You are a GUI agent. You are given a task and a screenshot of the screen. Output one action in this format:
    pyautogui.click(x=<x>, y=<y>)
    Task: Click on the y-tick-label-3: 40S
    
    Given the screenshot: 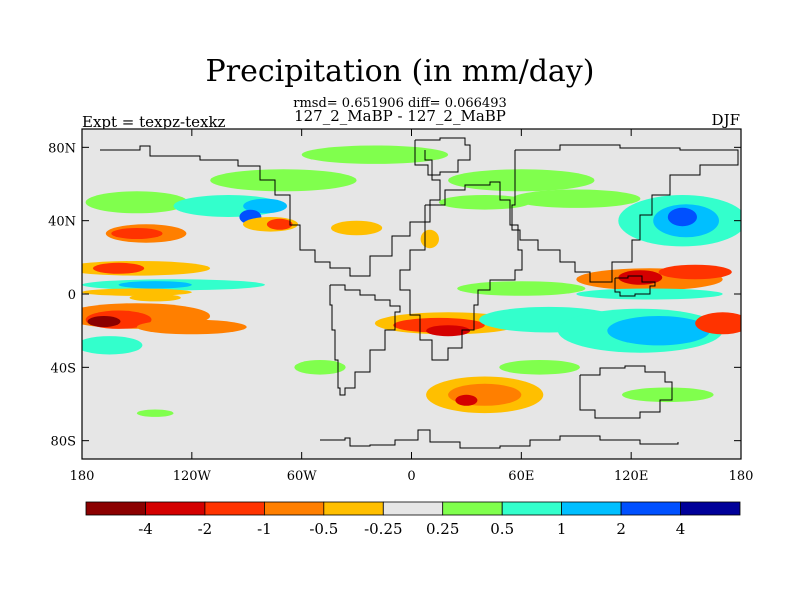 What is the action you would take?
    pyautogui.click(x=63, y=368)
    